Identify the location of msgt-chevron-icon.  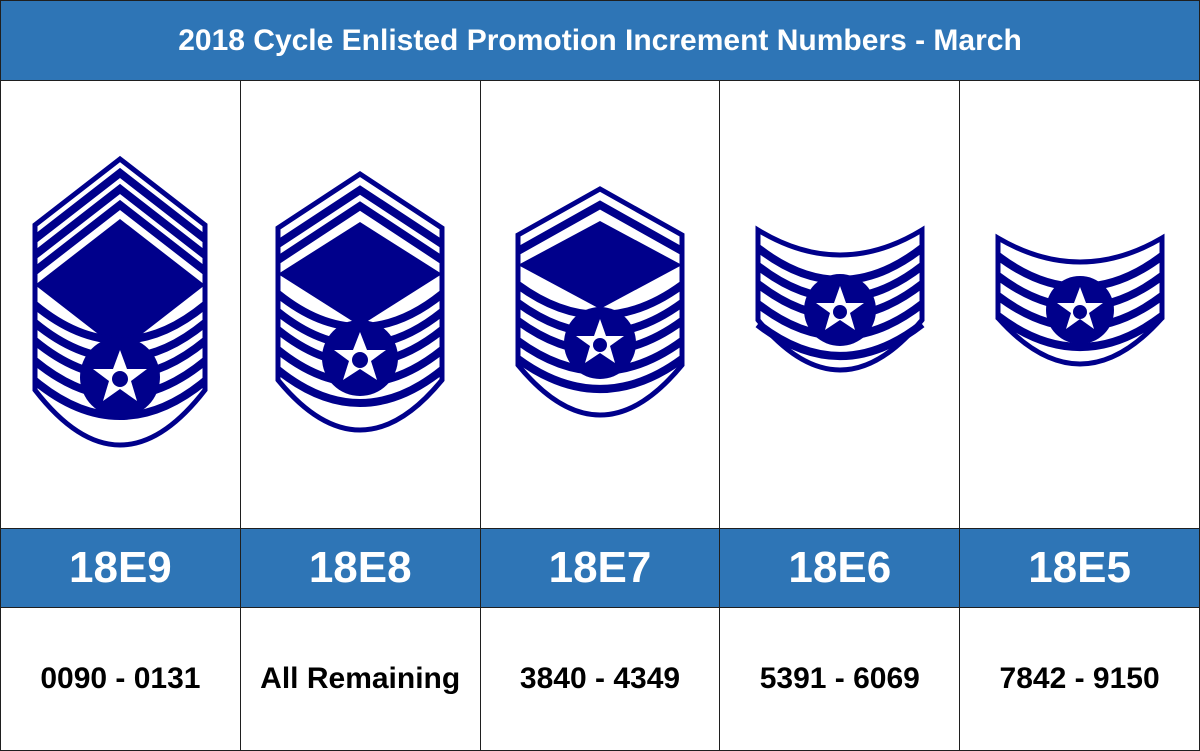
(600, 301).